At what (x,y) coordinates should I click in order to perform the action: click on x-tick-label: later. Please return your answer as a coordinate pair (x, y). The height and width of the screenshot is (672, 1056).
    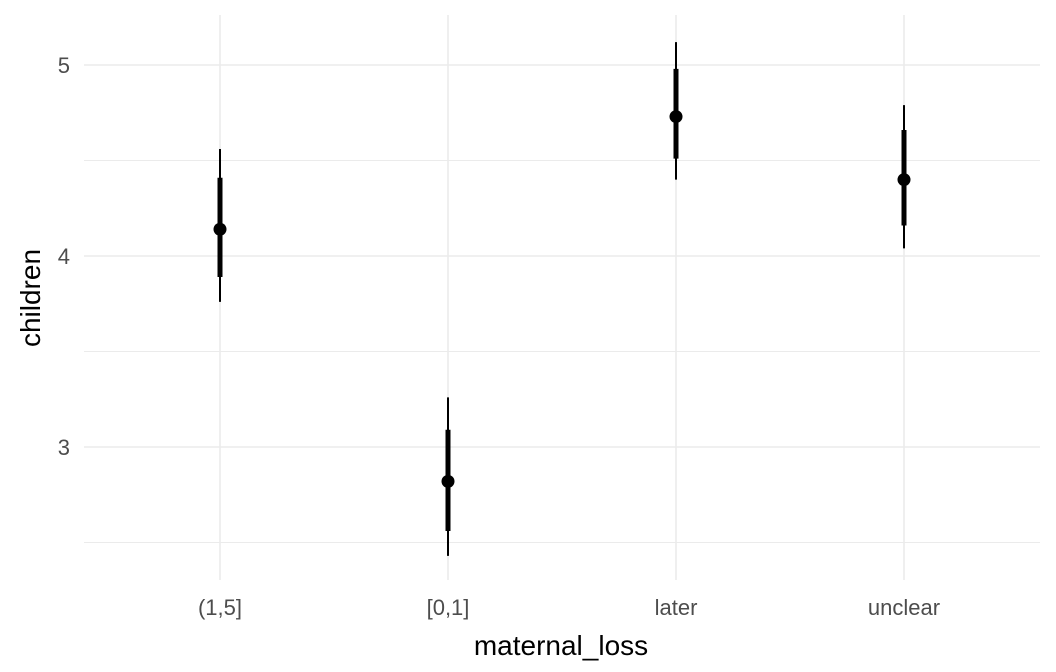
    Looking at the image, I should click on (676, 607).